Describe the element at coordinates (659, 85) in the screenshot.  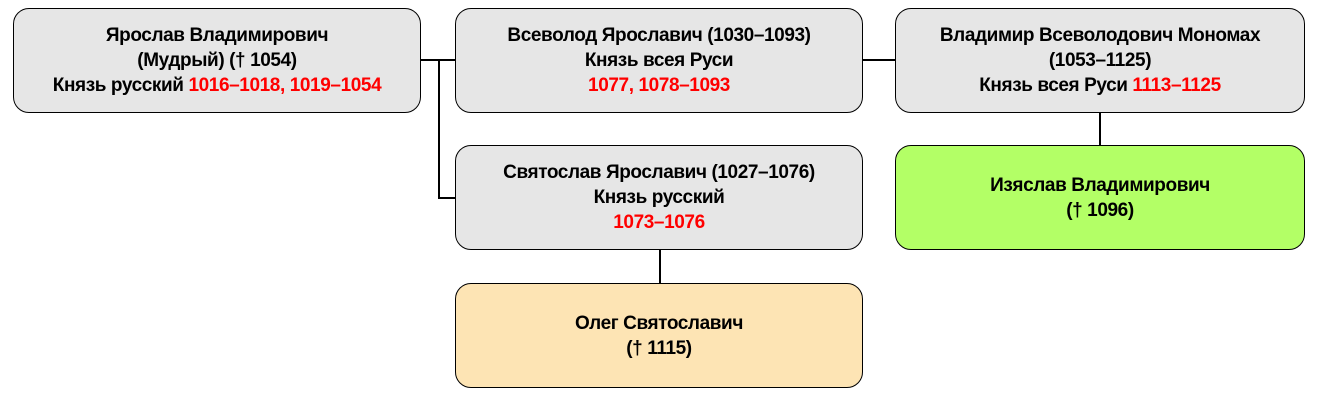
I see `reign-dates: 1077, 1078–1093` at that location.